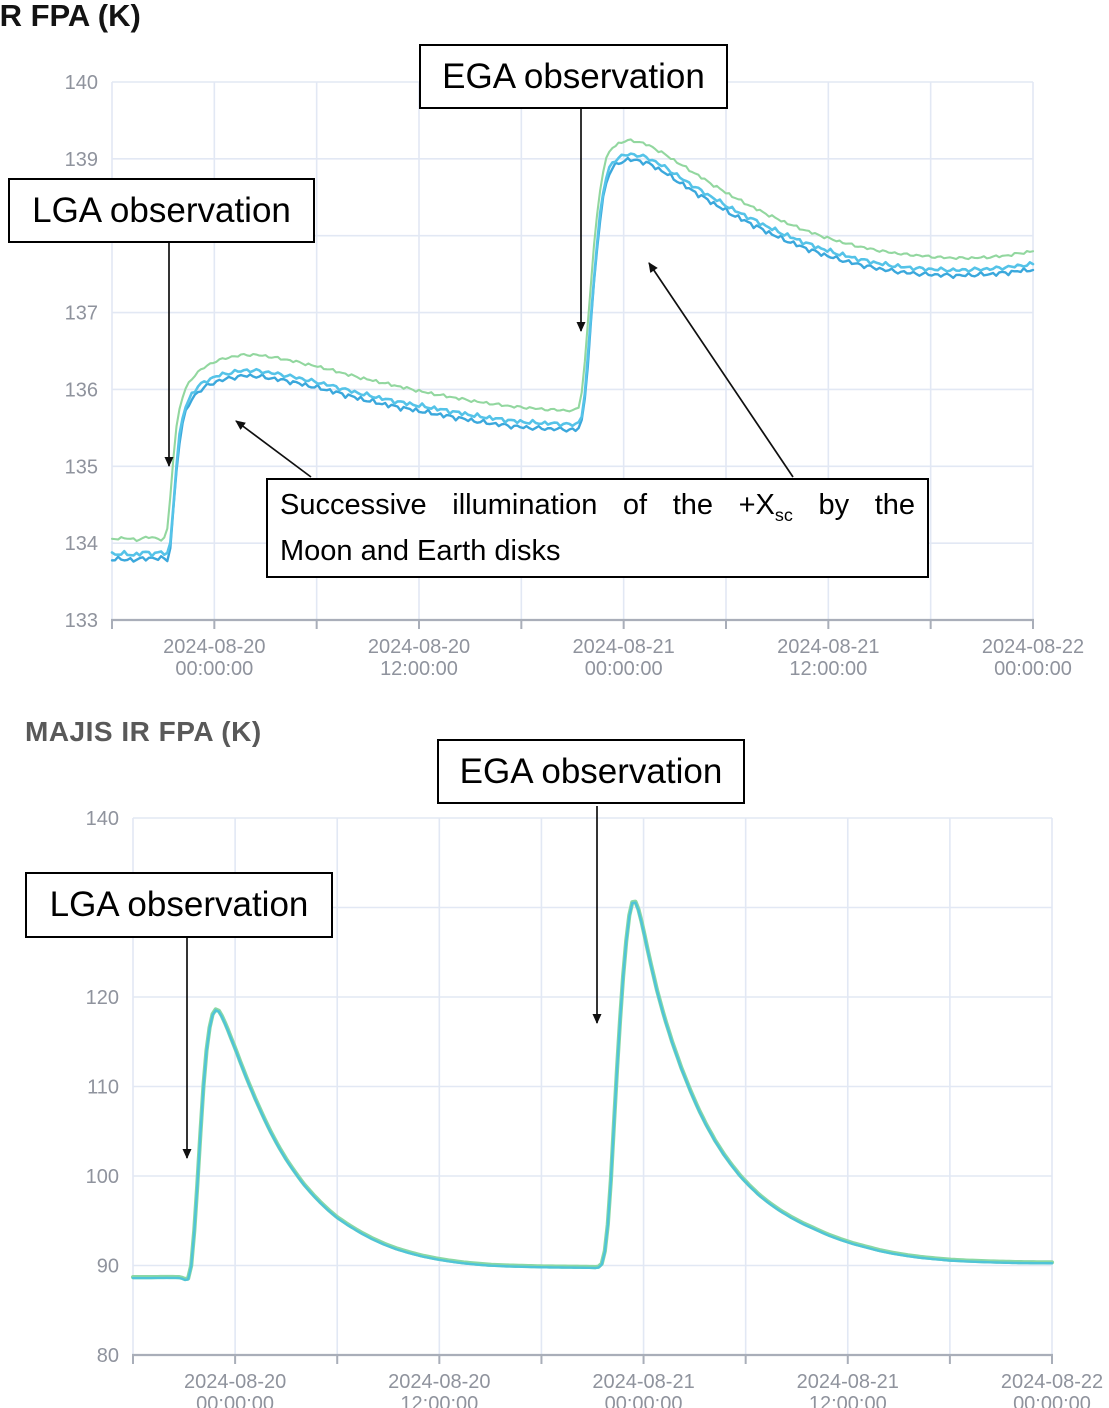  What do you see at coordinates (102, 998) in the screenshot?
I see `svg-text: 120` at bounding box center [102, 998].